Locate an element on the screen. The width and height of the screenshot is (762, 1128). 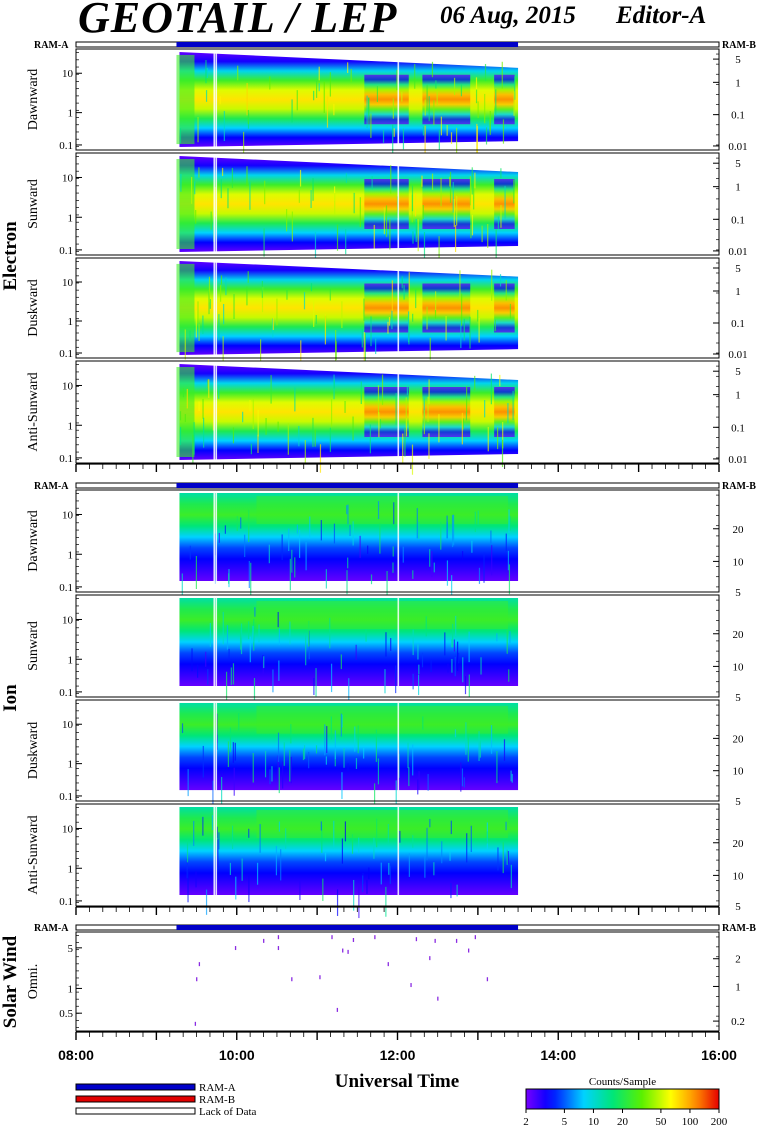
electron-sunward-panel-rtick-label: 1 is located at coordinates (738, 188).